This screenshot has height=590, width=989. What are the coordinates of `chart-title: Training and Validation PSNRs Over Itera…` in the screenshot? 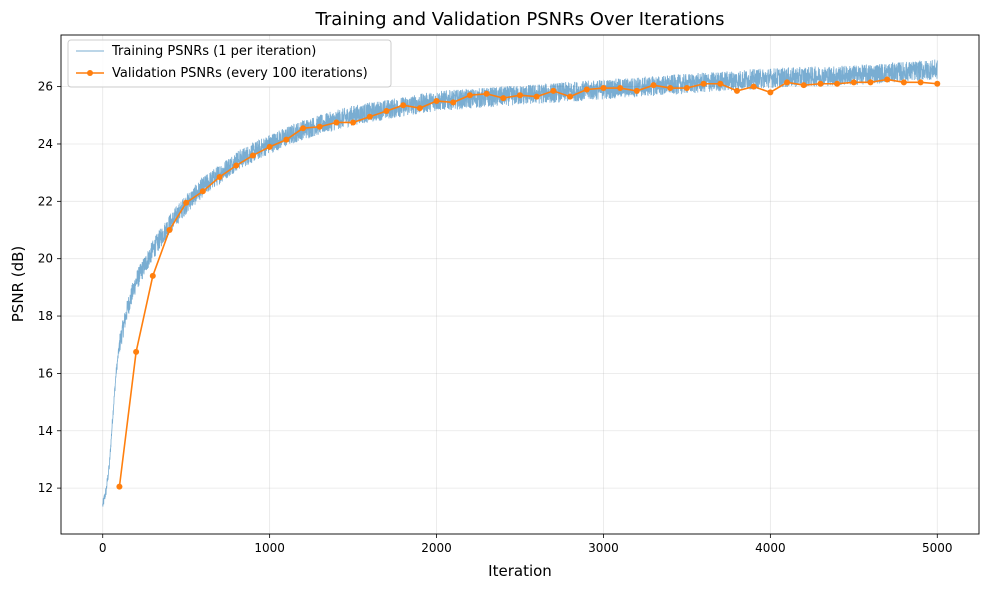 It's located at (519, 19).